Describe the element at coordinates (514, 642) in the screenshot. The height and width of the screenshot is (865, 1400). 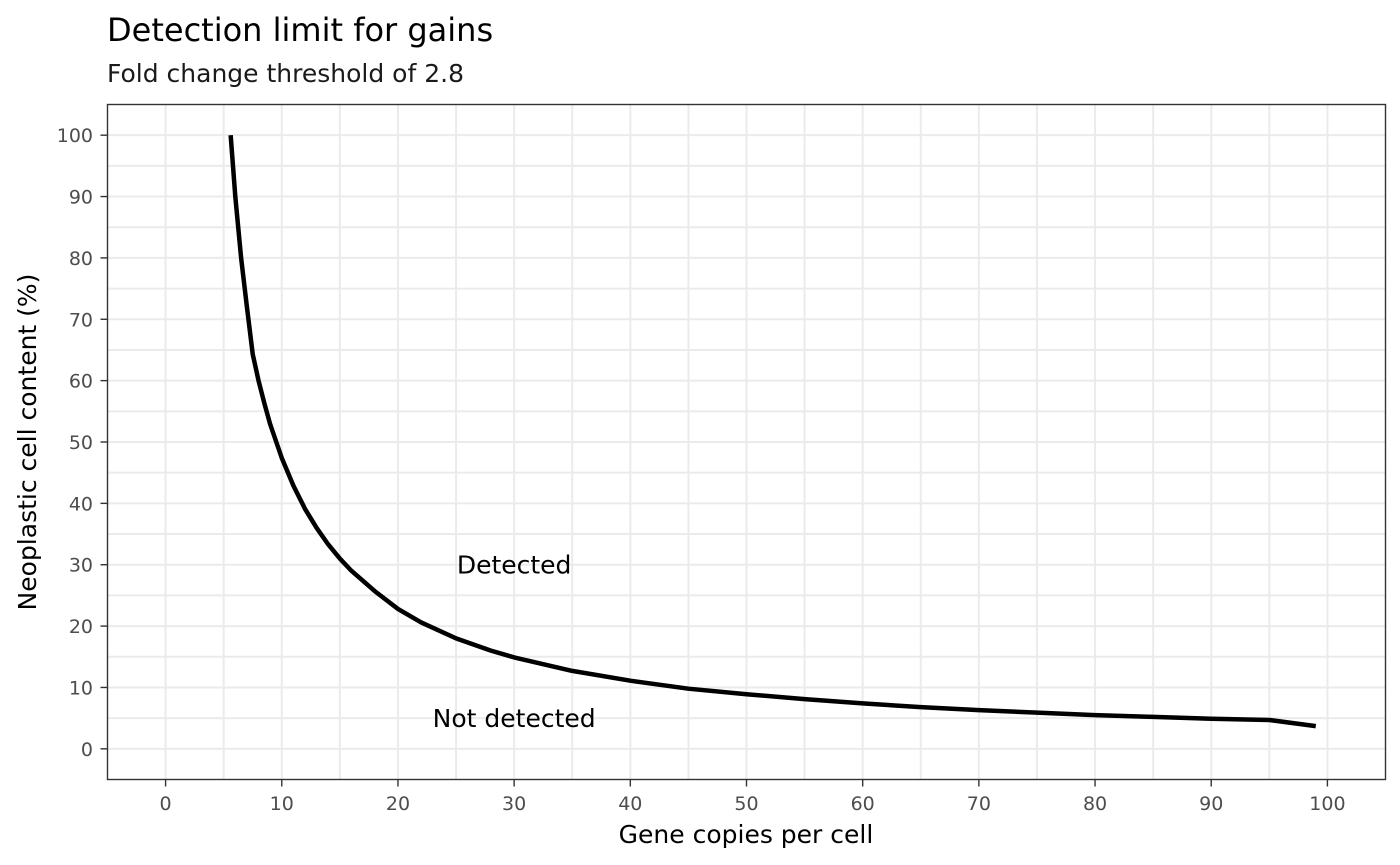
I see `annotations: Detected Not detected` at that location.